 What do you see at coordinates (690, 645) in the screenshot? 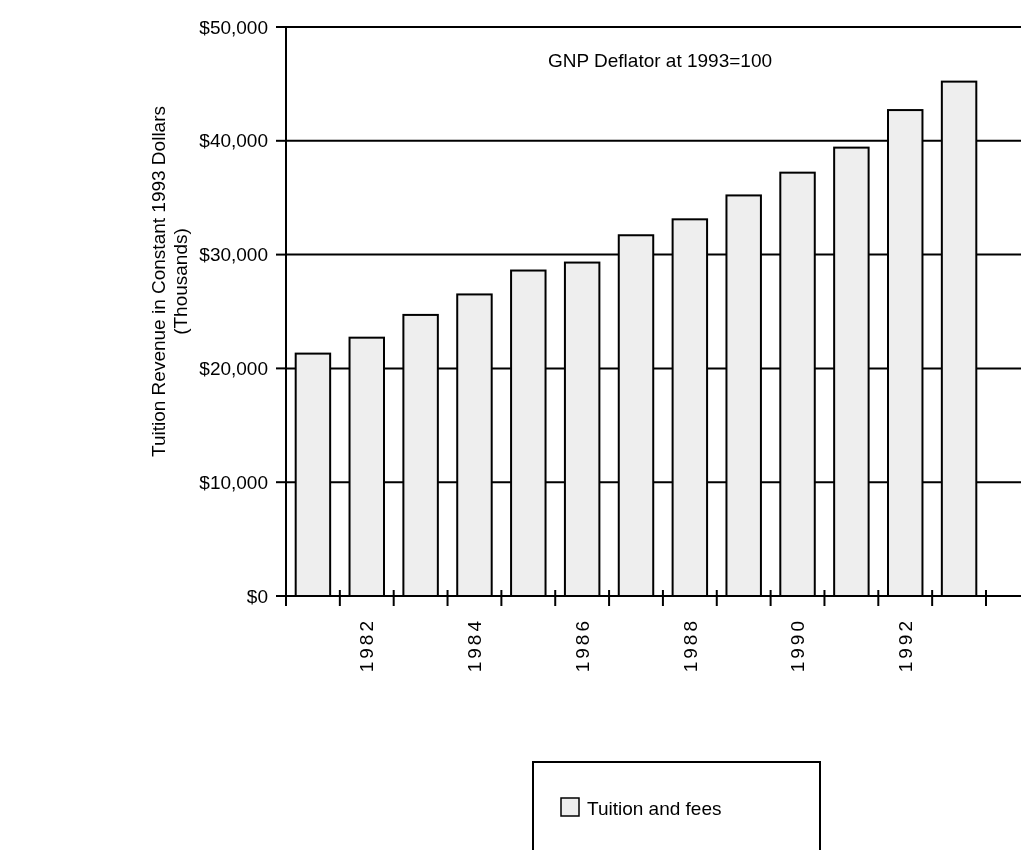
I see `x-tick-label: 1988` at bounding box center [690, 645].